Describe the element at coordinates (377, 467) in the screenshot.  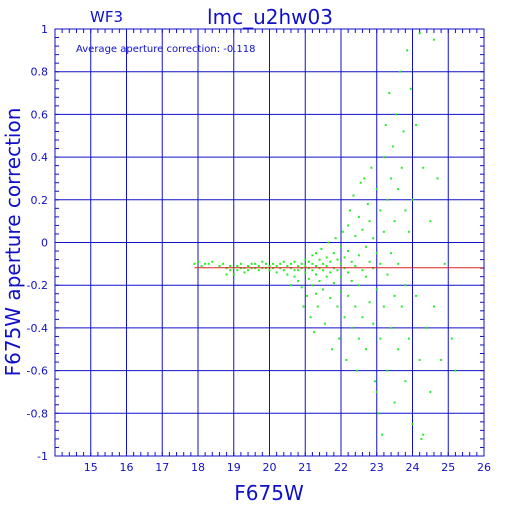
I see `x-tick-label: 23` at that location.